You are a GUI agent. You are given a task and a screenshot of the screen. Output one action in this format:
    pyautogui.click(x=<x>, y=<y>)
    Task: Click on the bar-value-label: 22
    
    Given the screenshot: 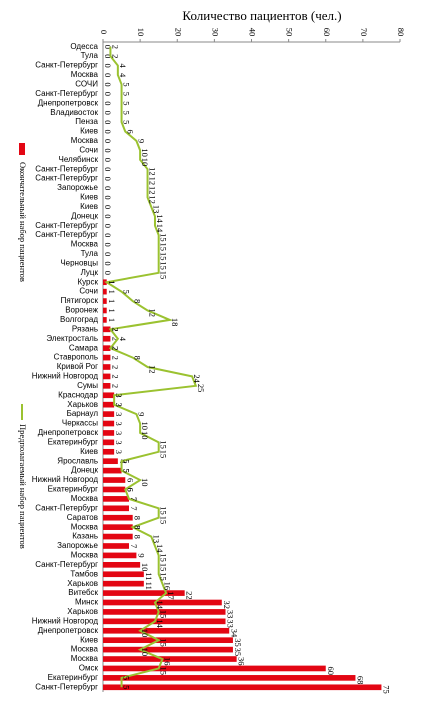 What is the action you would take?
    pyautogui.click(x=190, y=595)
    